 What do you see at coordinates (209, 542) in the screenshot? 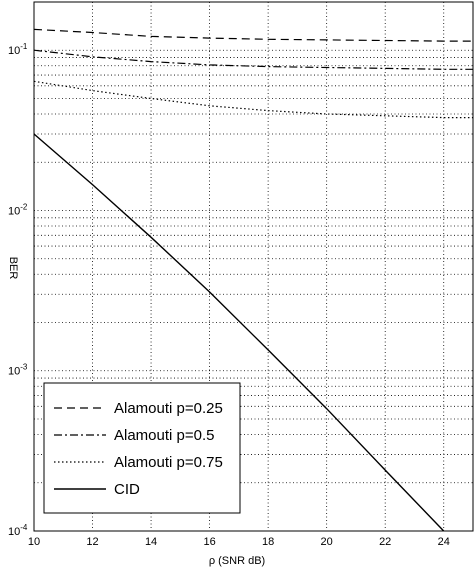
I see `x-tick-label: 16` at bounding box center [209, 542].